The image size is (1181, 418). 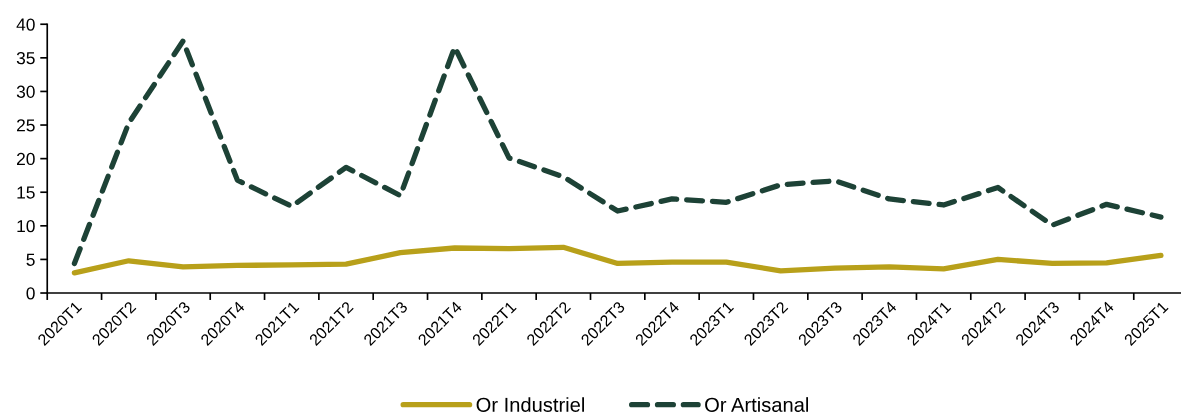 What do you see at coordinates (30, 293) in the screenshot?
I see `y-tick-label: 0` at bounding box center [30, 293].